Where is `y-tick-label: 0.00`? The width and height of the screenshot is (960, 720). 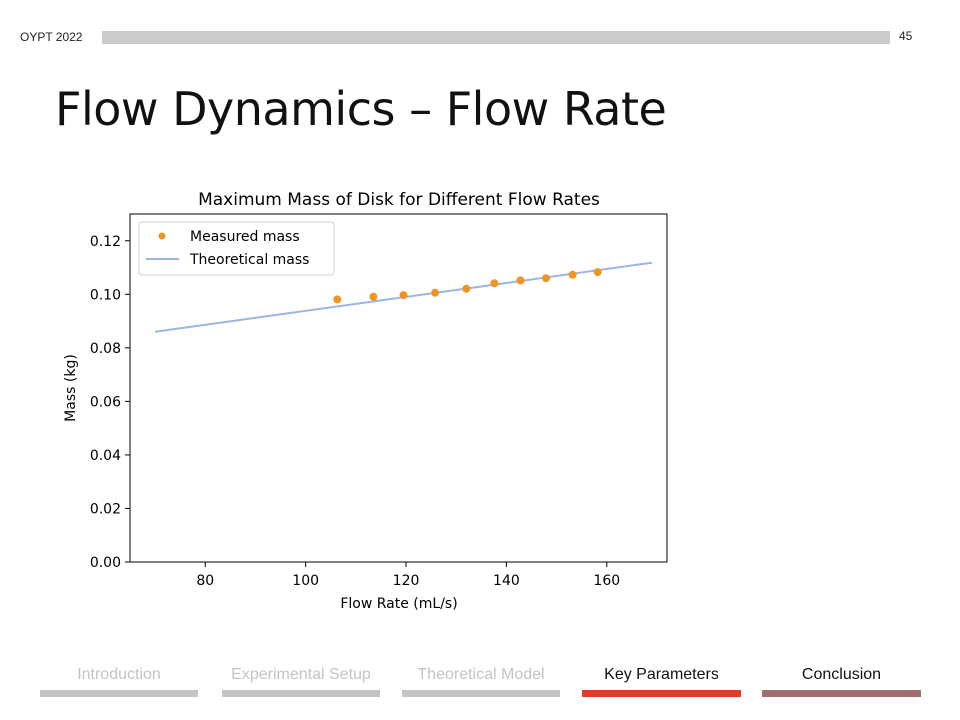
y-tick-label: 0.00 is located at coordinates (105, 563).